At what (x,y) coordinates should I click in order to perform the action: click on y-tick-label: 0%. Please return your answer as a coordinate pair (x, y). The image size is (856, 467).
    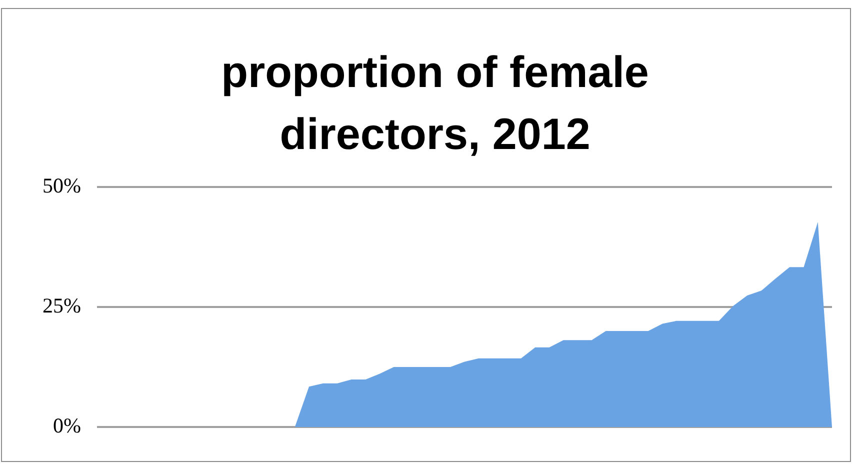
    Looking at the image, I should click on (67, 426).